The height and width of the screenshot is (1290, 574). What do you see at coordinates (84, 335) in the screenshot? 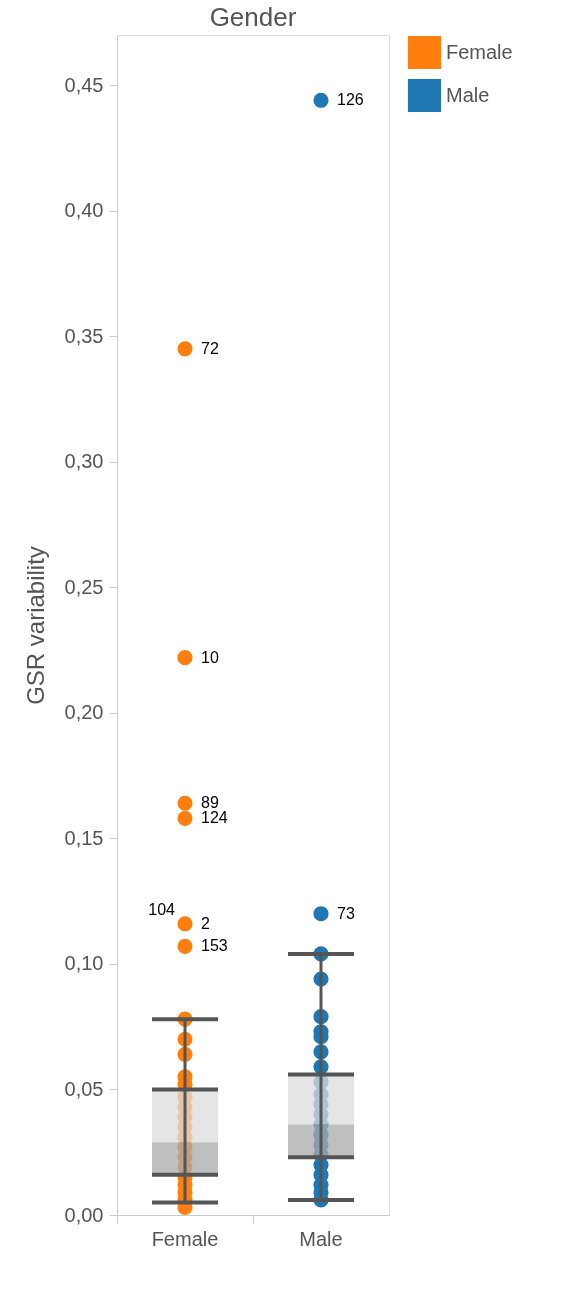
I see `y-tick-label: 0,35` at bounding box center [84, 335].